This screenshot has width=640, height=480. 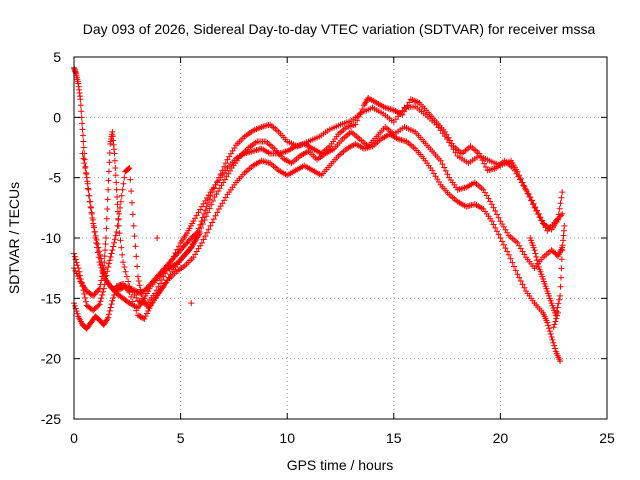 What do you see at coordinates (287, 438) in the screenshot?
I see `x-tick-label: 10` at bounding box center [287, 438].